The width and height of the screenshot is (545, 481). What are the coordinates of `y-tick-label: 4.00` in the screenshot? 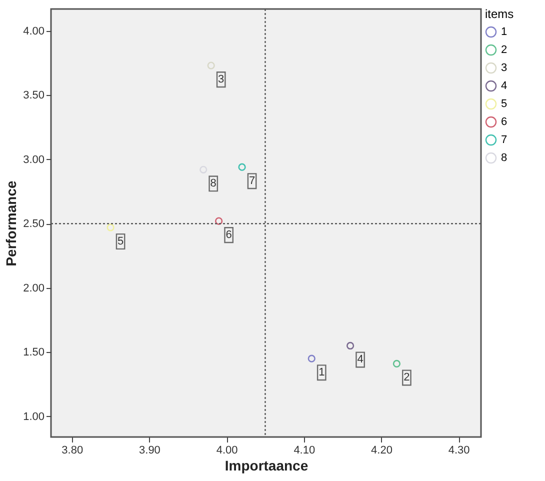 It's located at (33, 31).